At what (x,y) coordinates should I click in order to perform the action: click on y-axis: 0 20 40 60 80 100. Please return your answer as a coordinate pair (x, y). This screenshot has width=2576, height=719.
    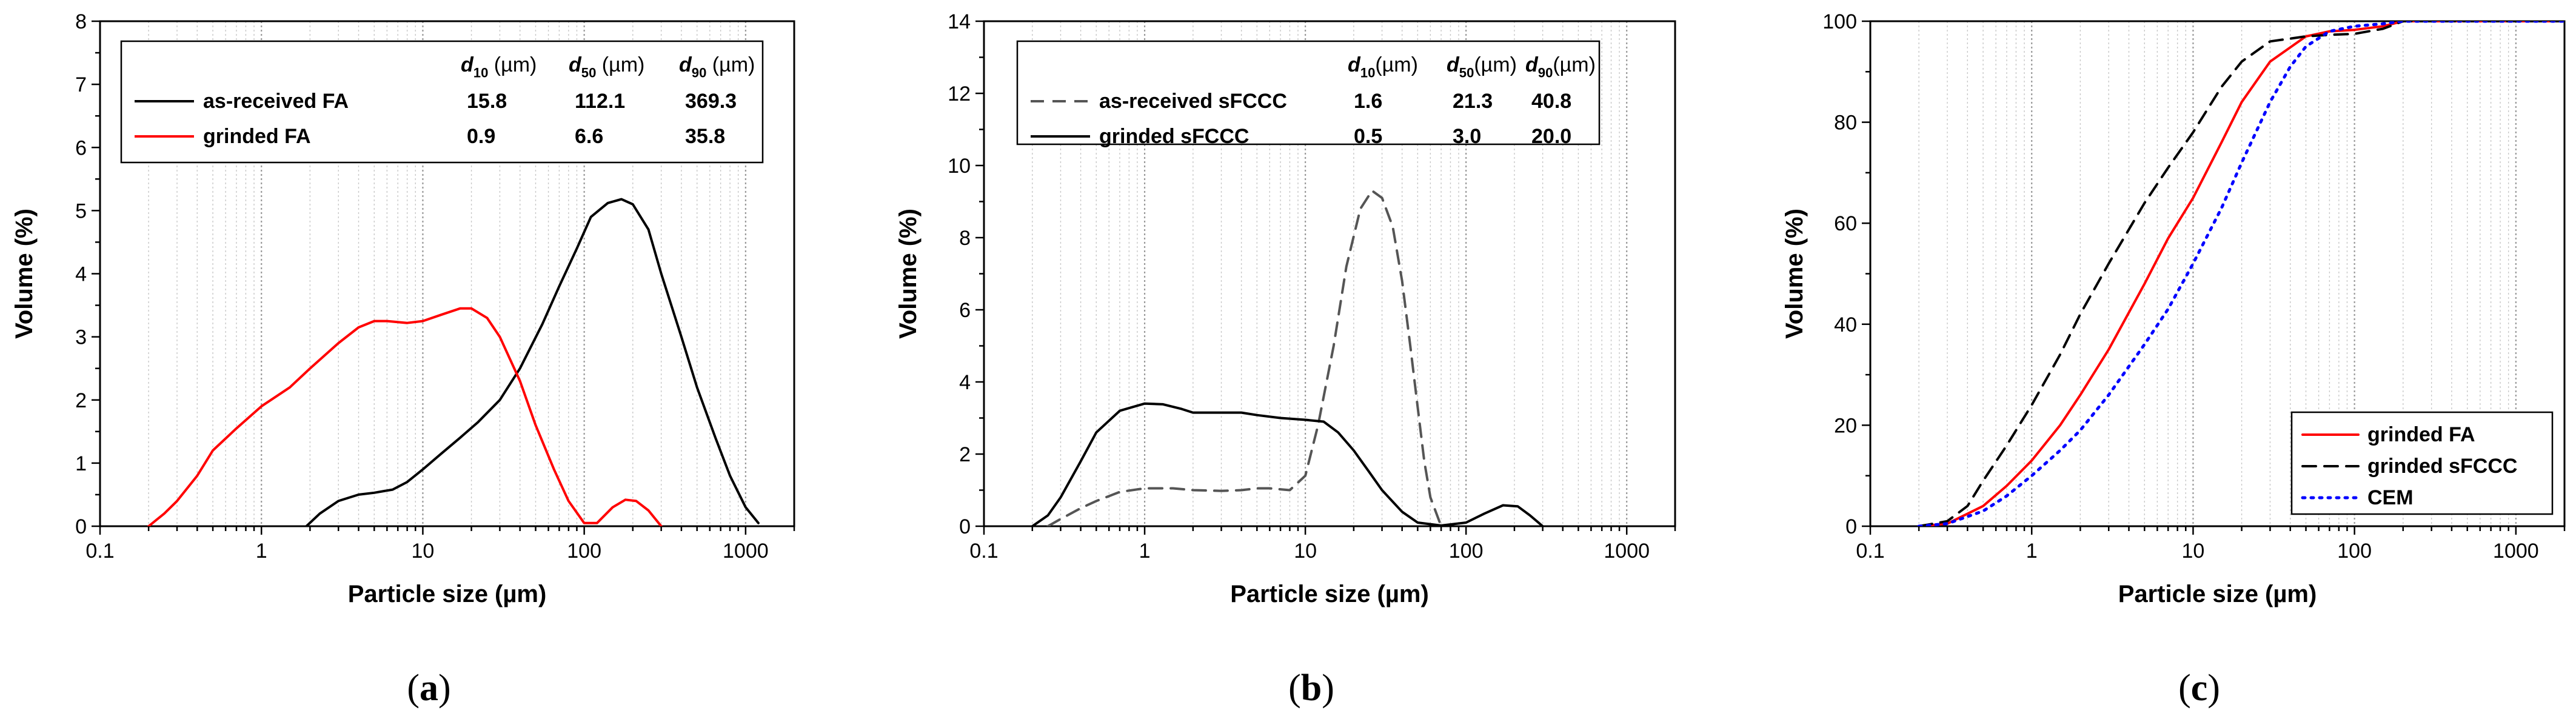
    Looking at the image, I should click on (1846, 274).